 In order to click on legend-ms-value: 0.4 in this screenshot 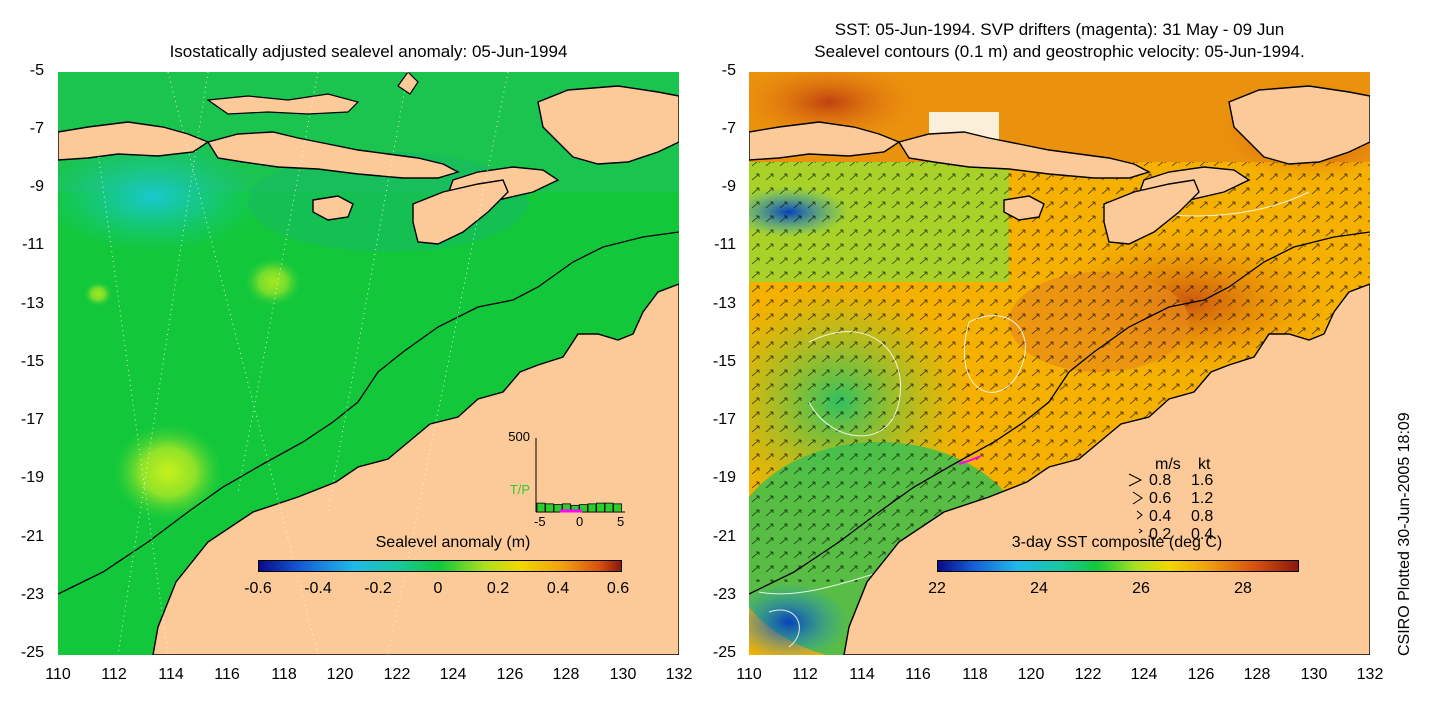, I will do `click(1160, 516)`.